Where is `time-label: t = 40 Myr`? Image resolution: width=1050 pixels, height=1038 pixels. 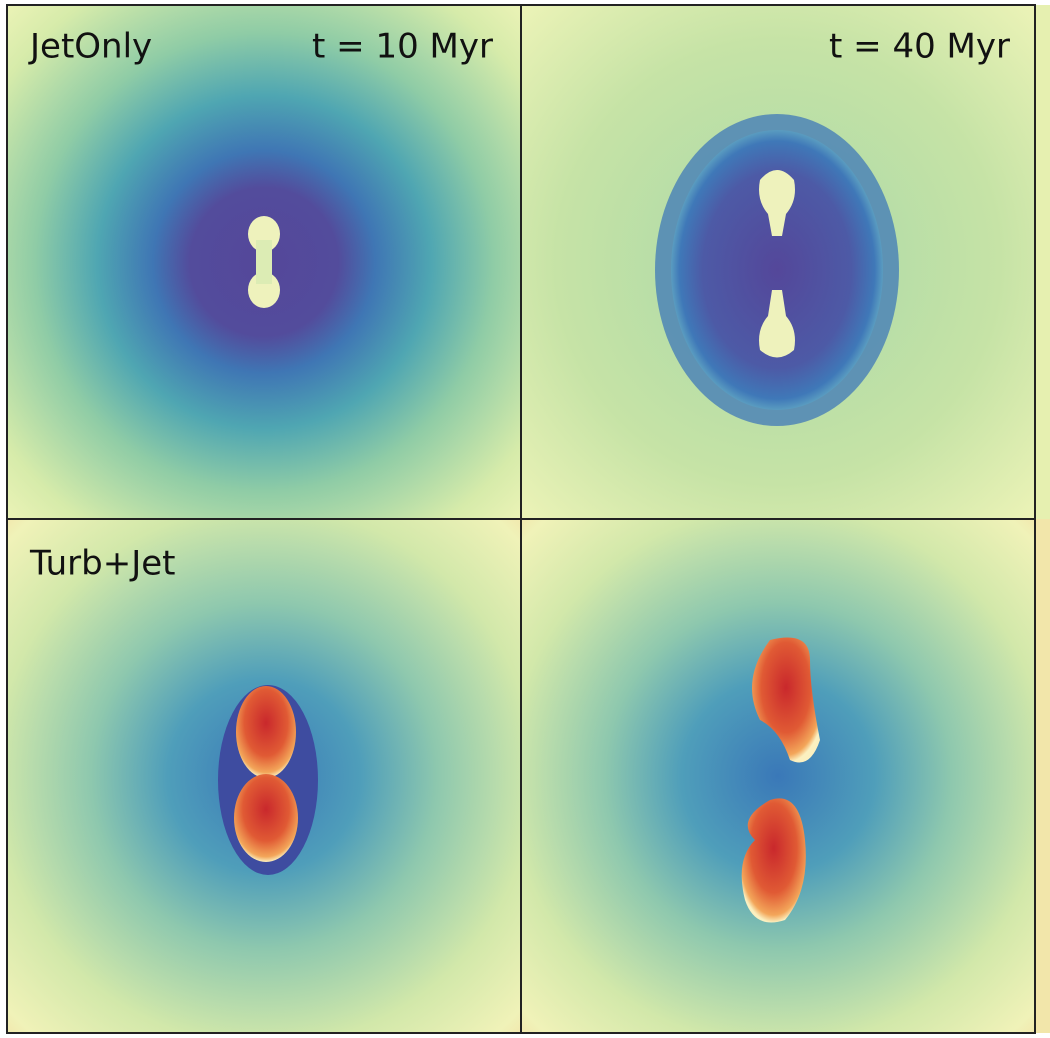
time-label: t = 40 Myr is located at coordinates (919, 47).